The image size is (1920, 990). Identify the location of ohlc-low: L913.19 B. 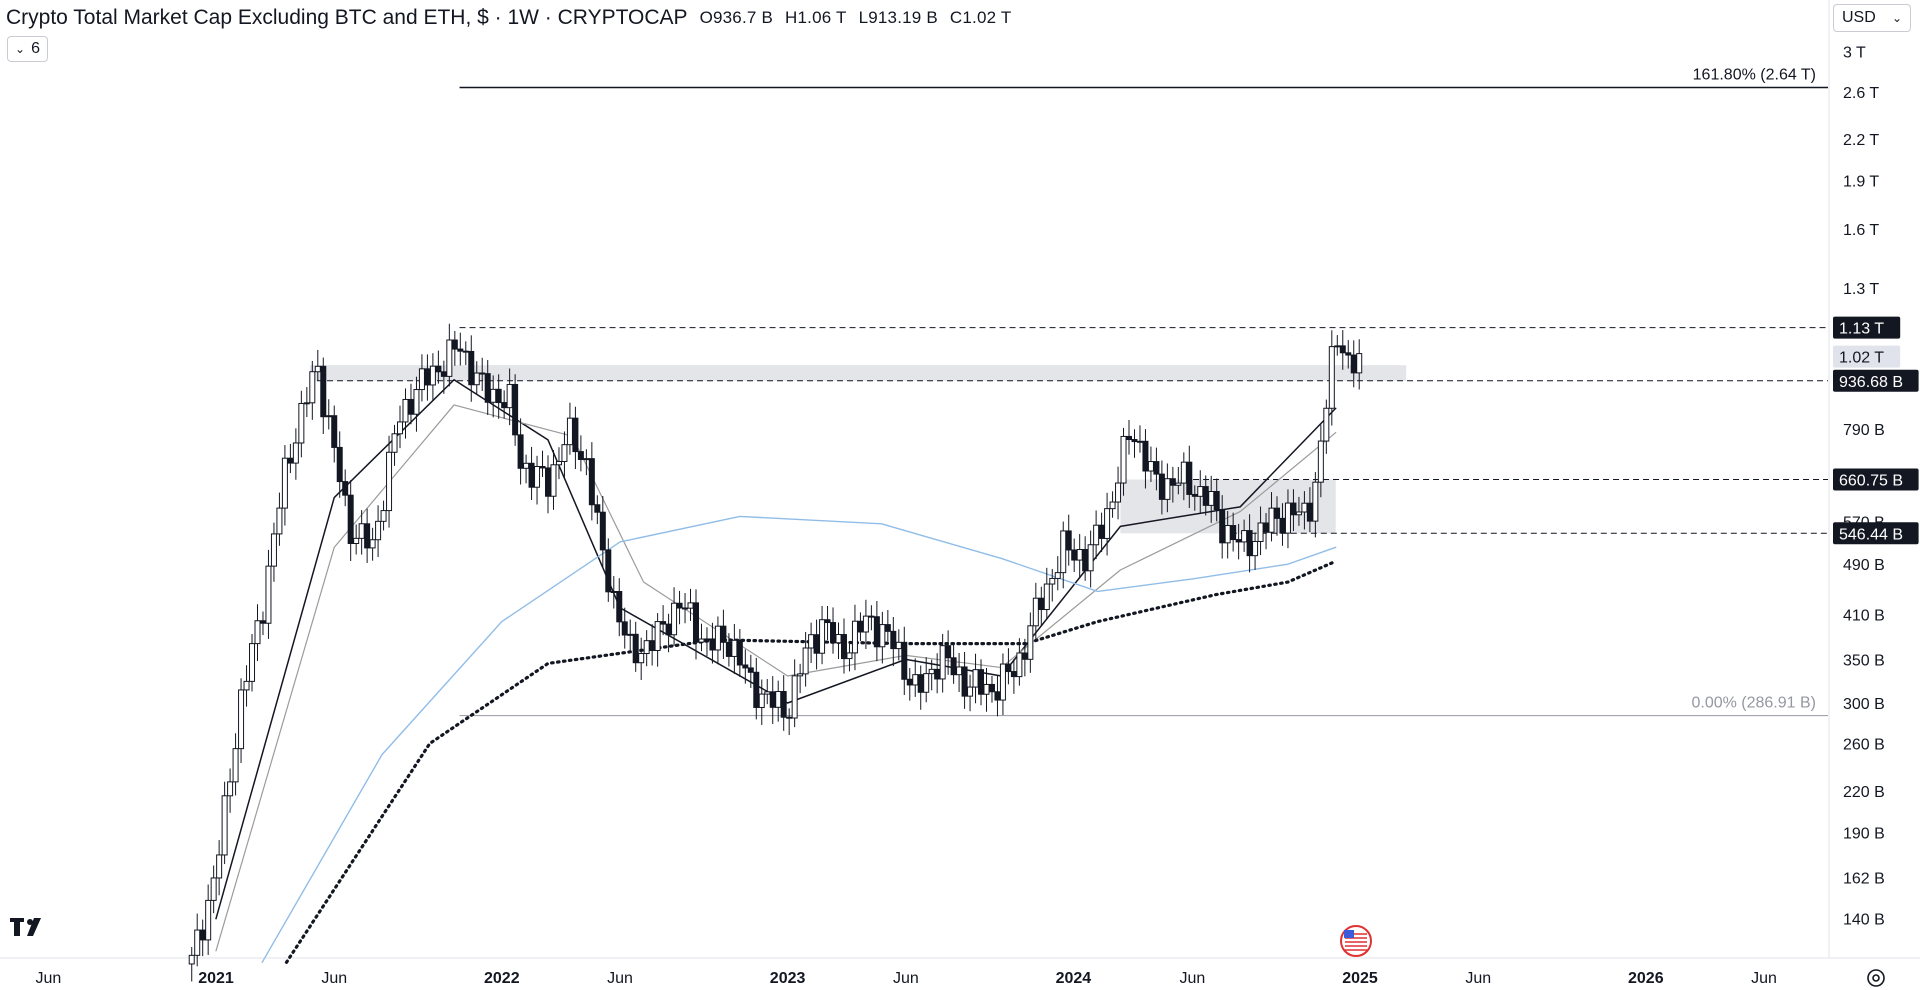
(898, 17).